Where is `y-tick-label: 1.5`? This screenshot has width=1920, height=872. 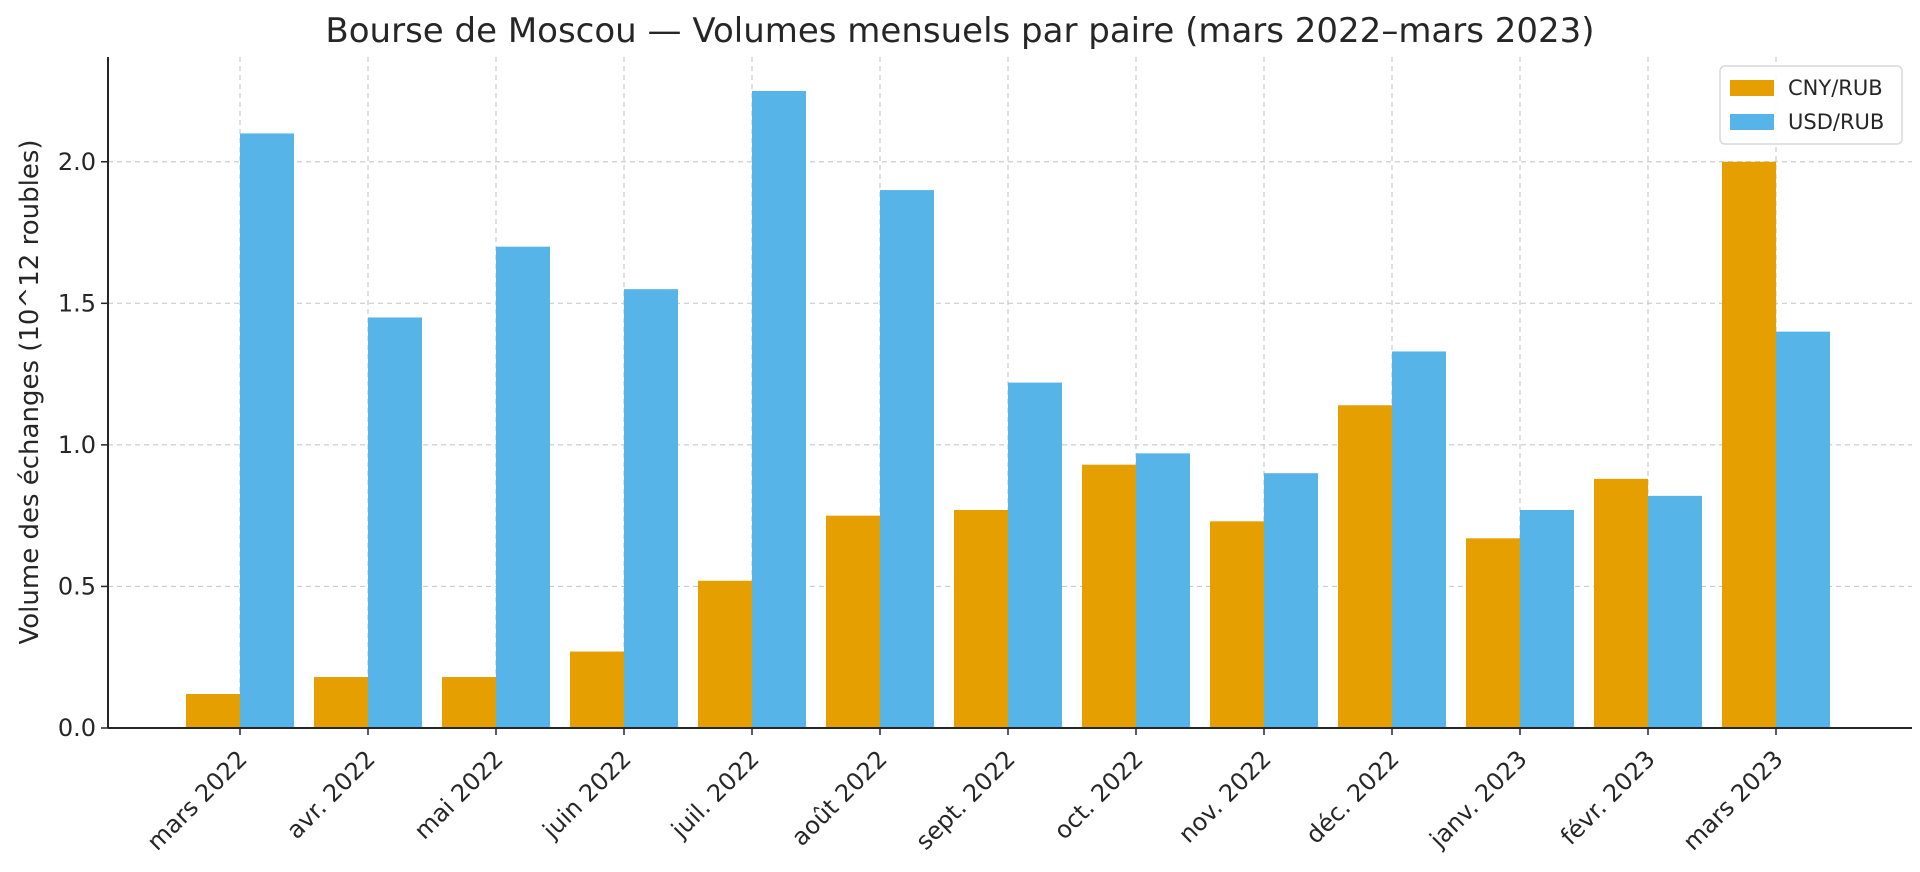 y-tick-label: 1.5 is located at coordinates (77, 303).